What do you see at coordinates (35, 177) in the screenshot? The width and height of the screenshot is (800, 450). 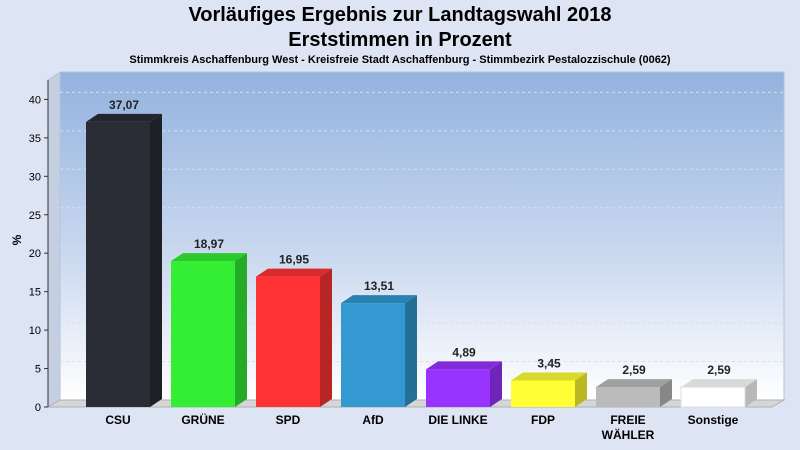 I see `y-tick-label: 30` at bounding box center [35, 177].